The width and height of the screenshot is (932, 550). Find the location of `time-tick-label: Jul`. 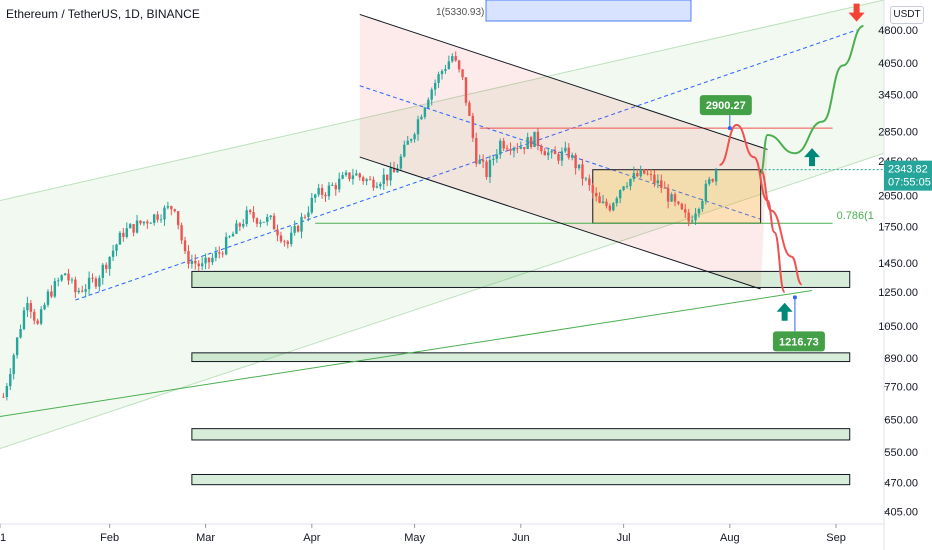

time-tick-label: Jul is located at coordinates (624, 538).